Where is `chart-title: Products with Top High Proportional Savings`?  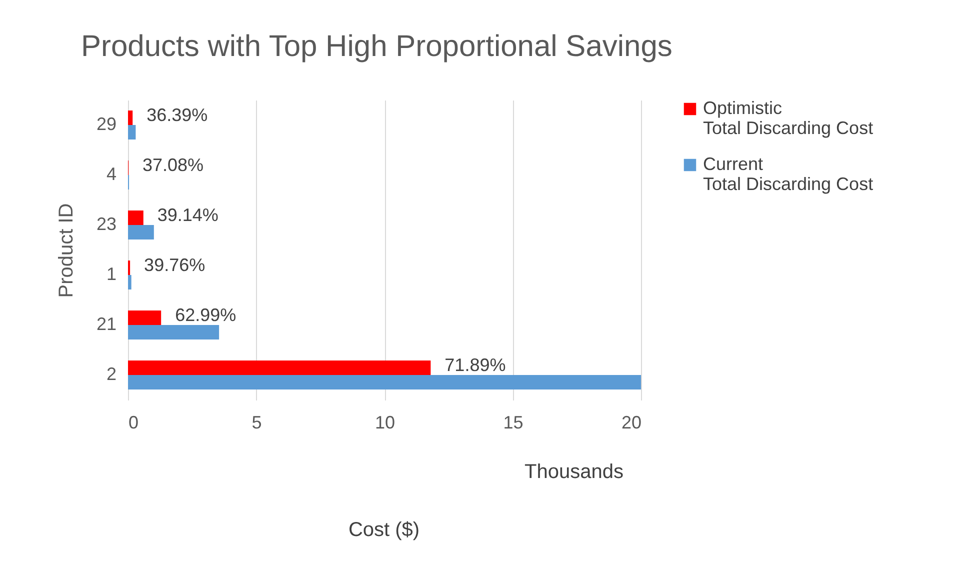 chart-title: Products with Top High Proportional Savings is located at coordinates (376, 46).